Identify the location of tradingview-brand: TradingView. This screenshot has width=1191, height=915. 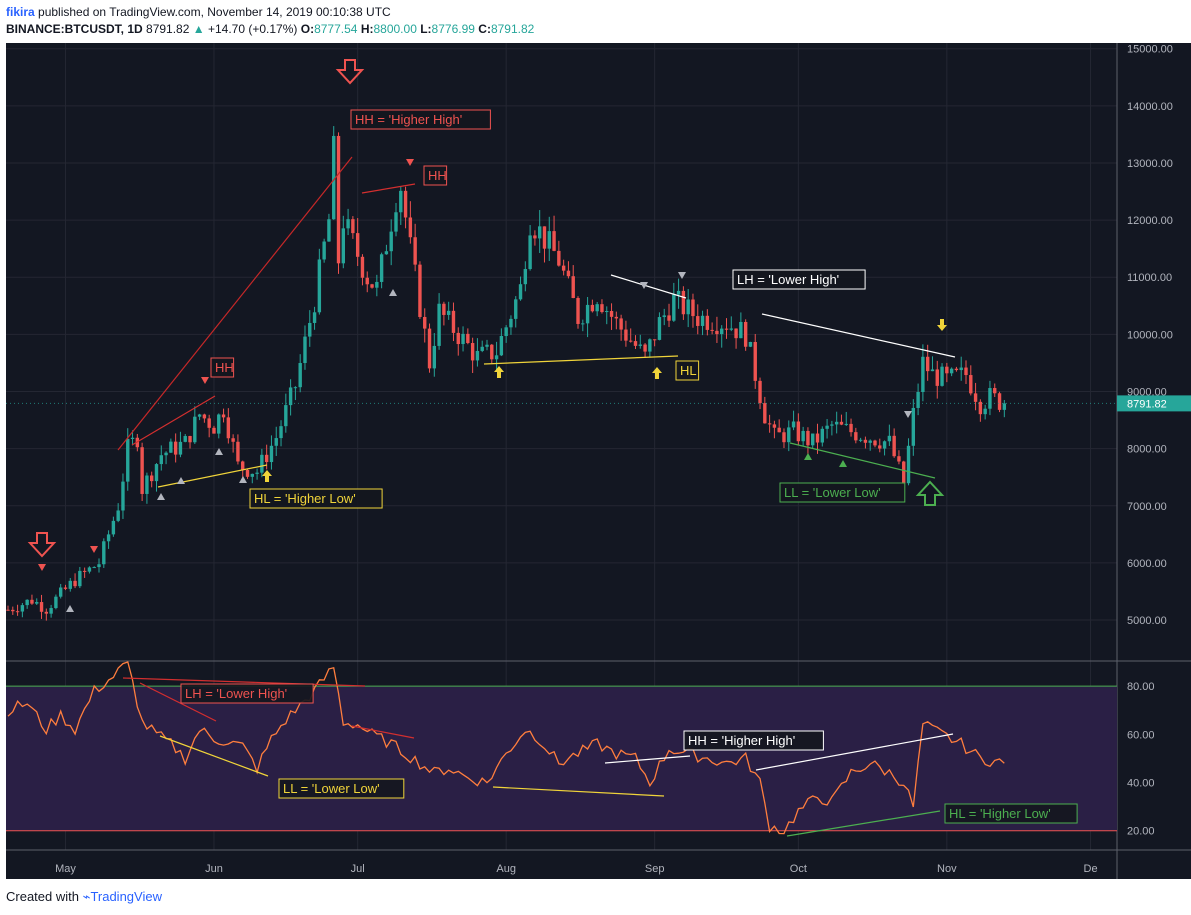
(126, 896).